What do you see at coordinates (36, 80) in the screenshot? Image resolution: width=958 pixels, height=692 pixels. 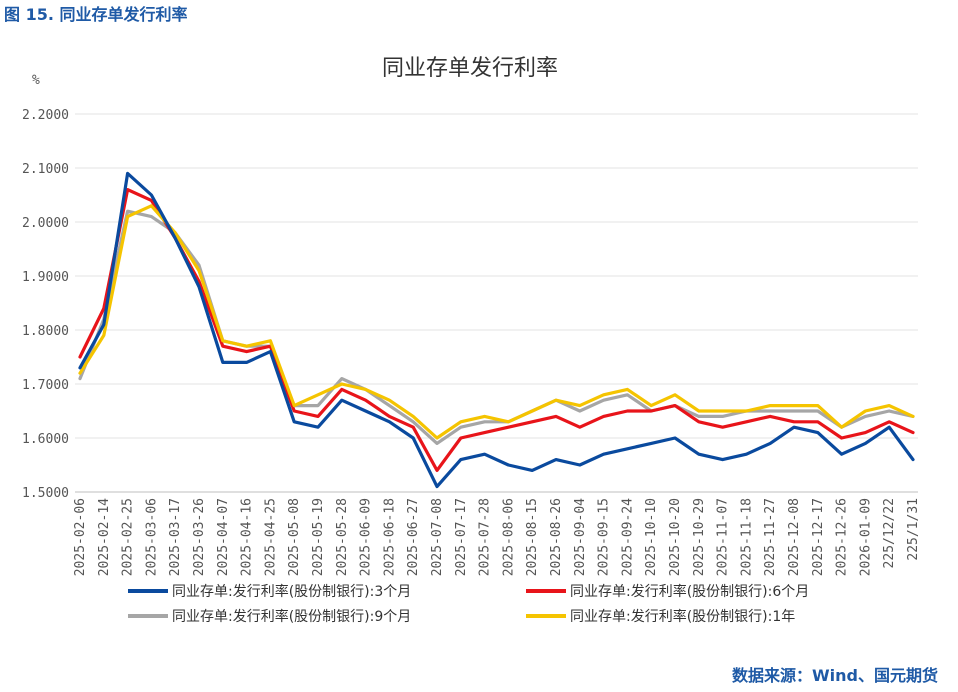 I see `y-unit-label: %` at bounding box center [36, 80].